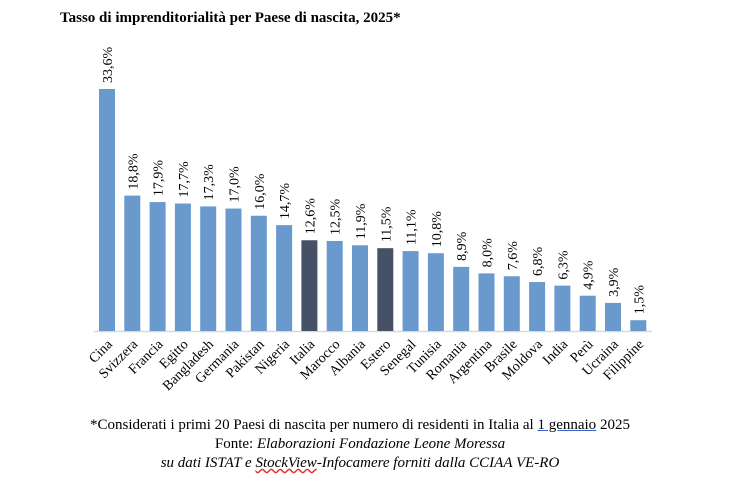 This screenshot has height=490, width=750. Describe the element at coordinates (589, 275) in the screenshot. I see `data-label: 4,9%` at that location.